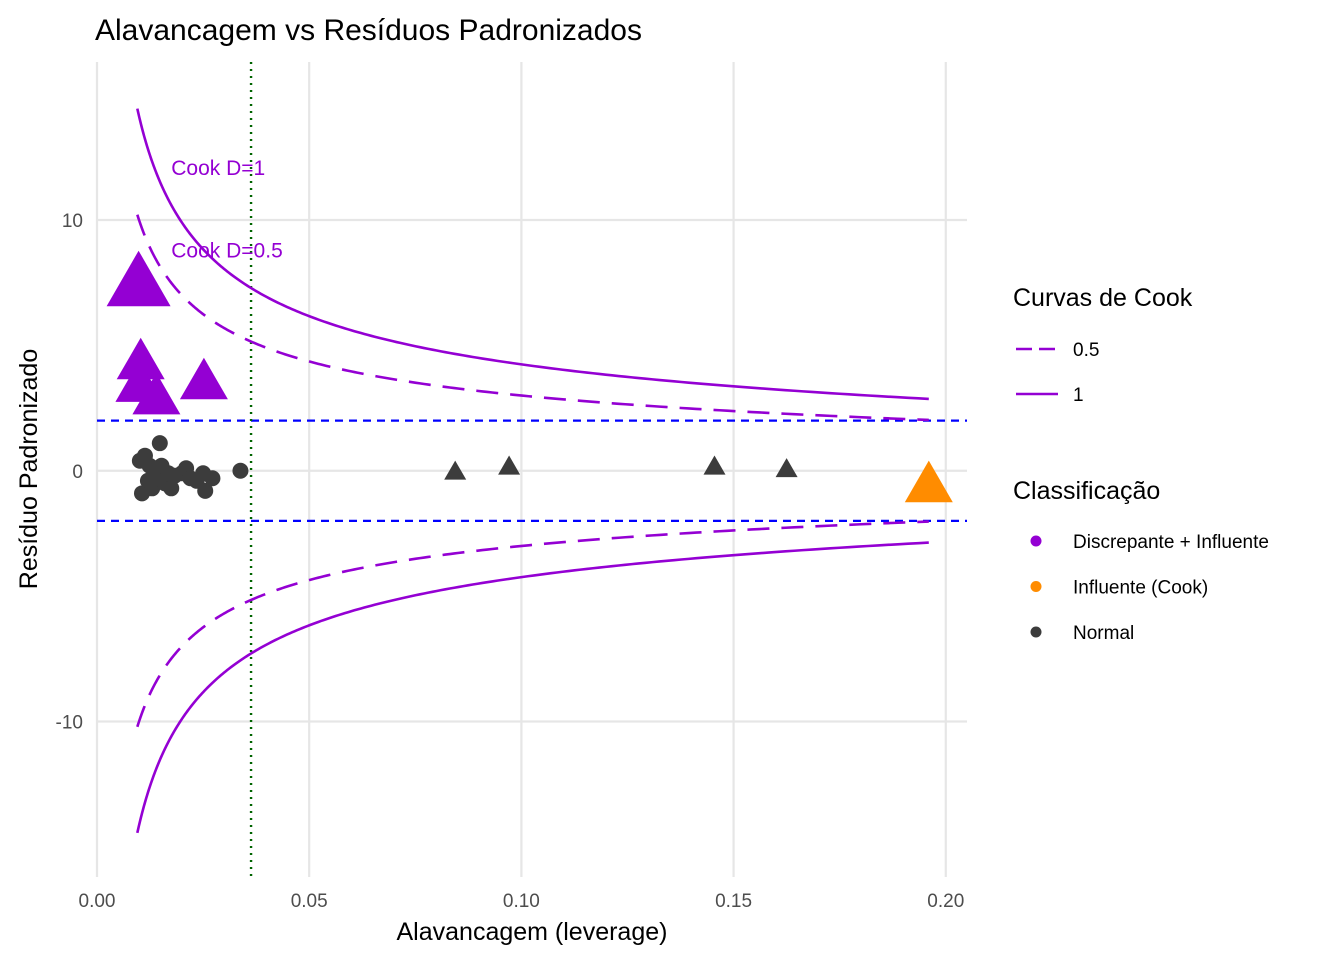 This screenshot has height=960, width=1344. Describe the element at coordinates (77, 472) in the screenshot. I see `y-tick-label: 0` at that location.